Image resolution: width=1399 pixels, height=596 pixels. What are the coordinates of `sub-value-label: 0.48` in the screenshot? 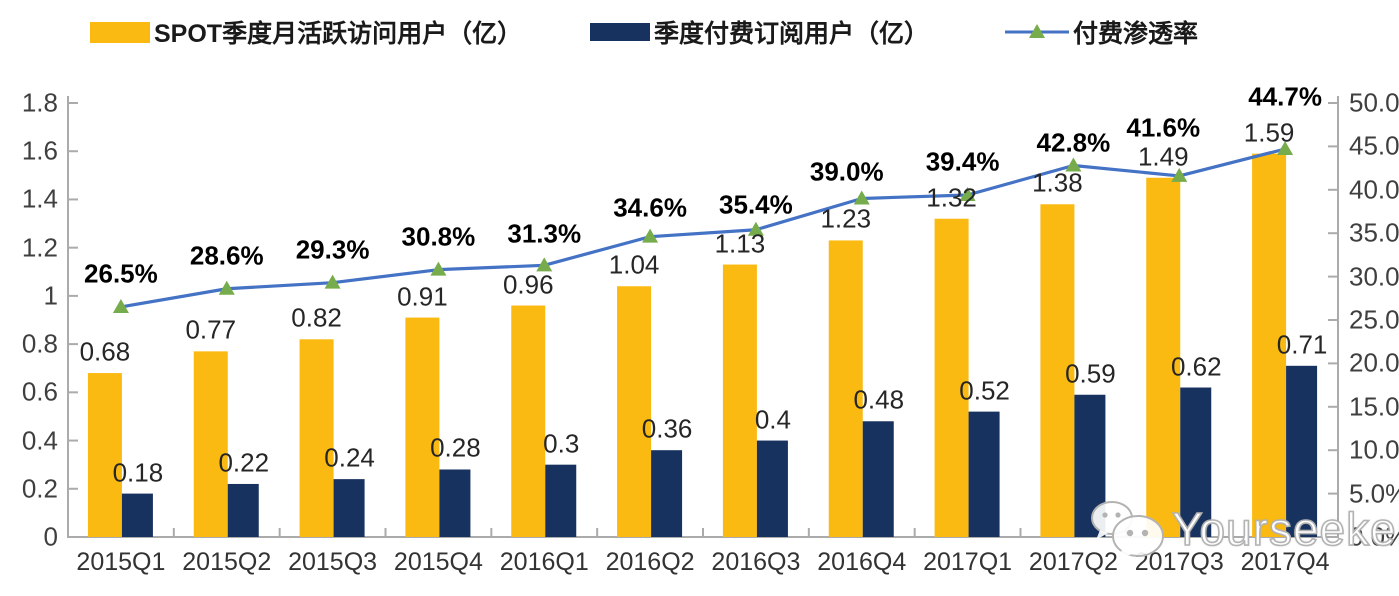 It's located at (879, 399).